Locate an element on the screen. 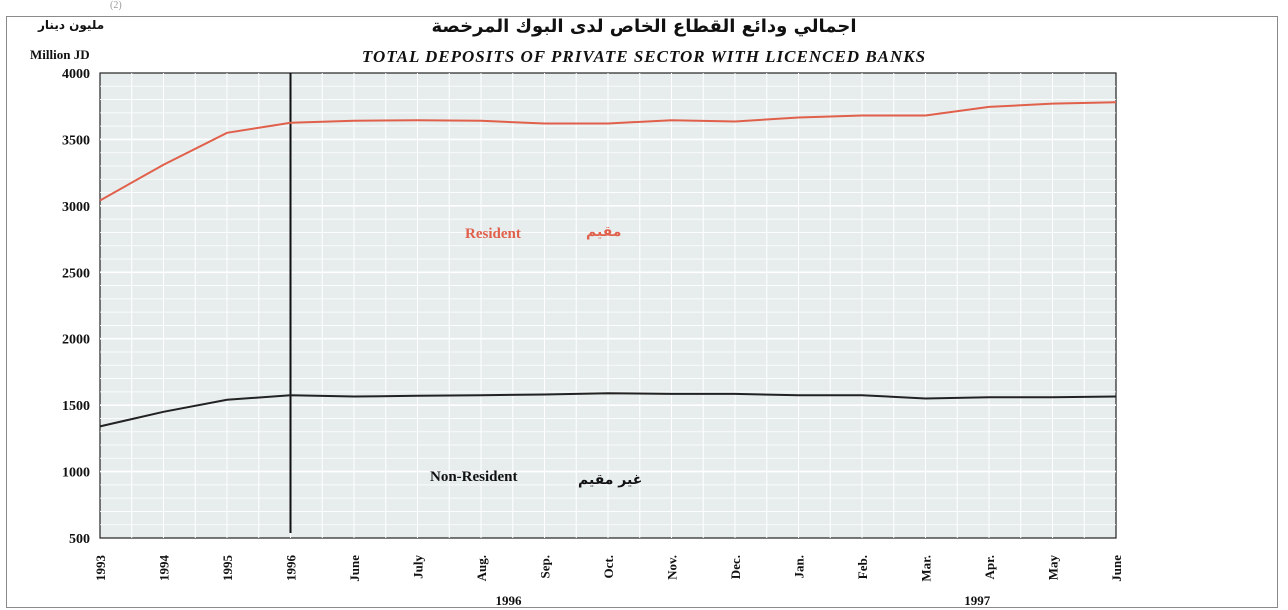 The image size is (1288, 610). x-tick-label: Mar. is located at coordinates (926, 568).